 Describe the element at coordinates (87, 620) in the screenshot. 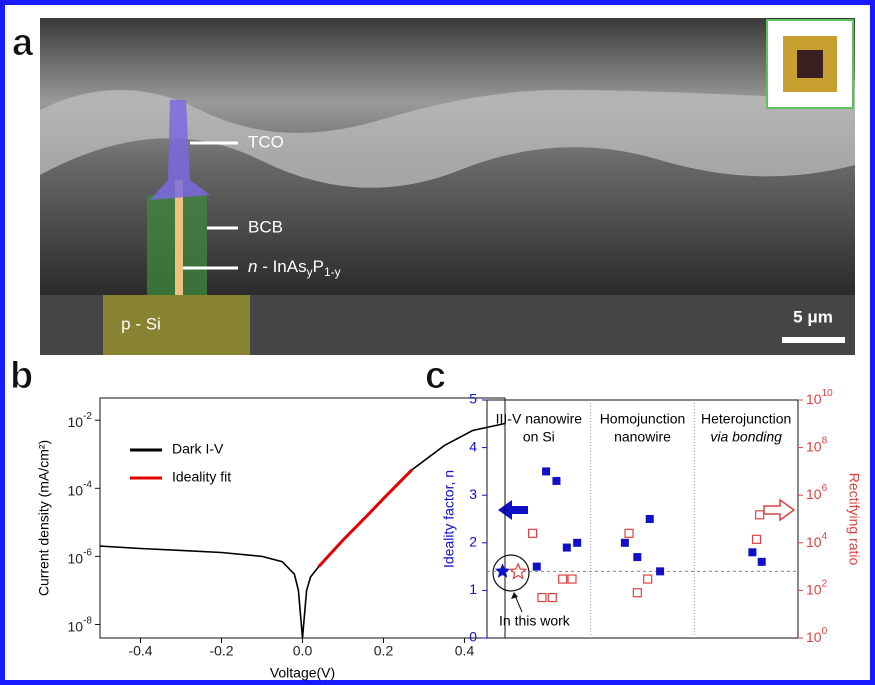

I see `tick-exponent: -8` at that location.